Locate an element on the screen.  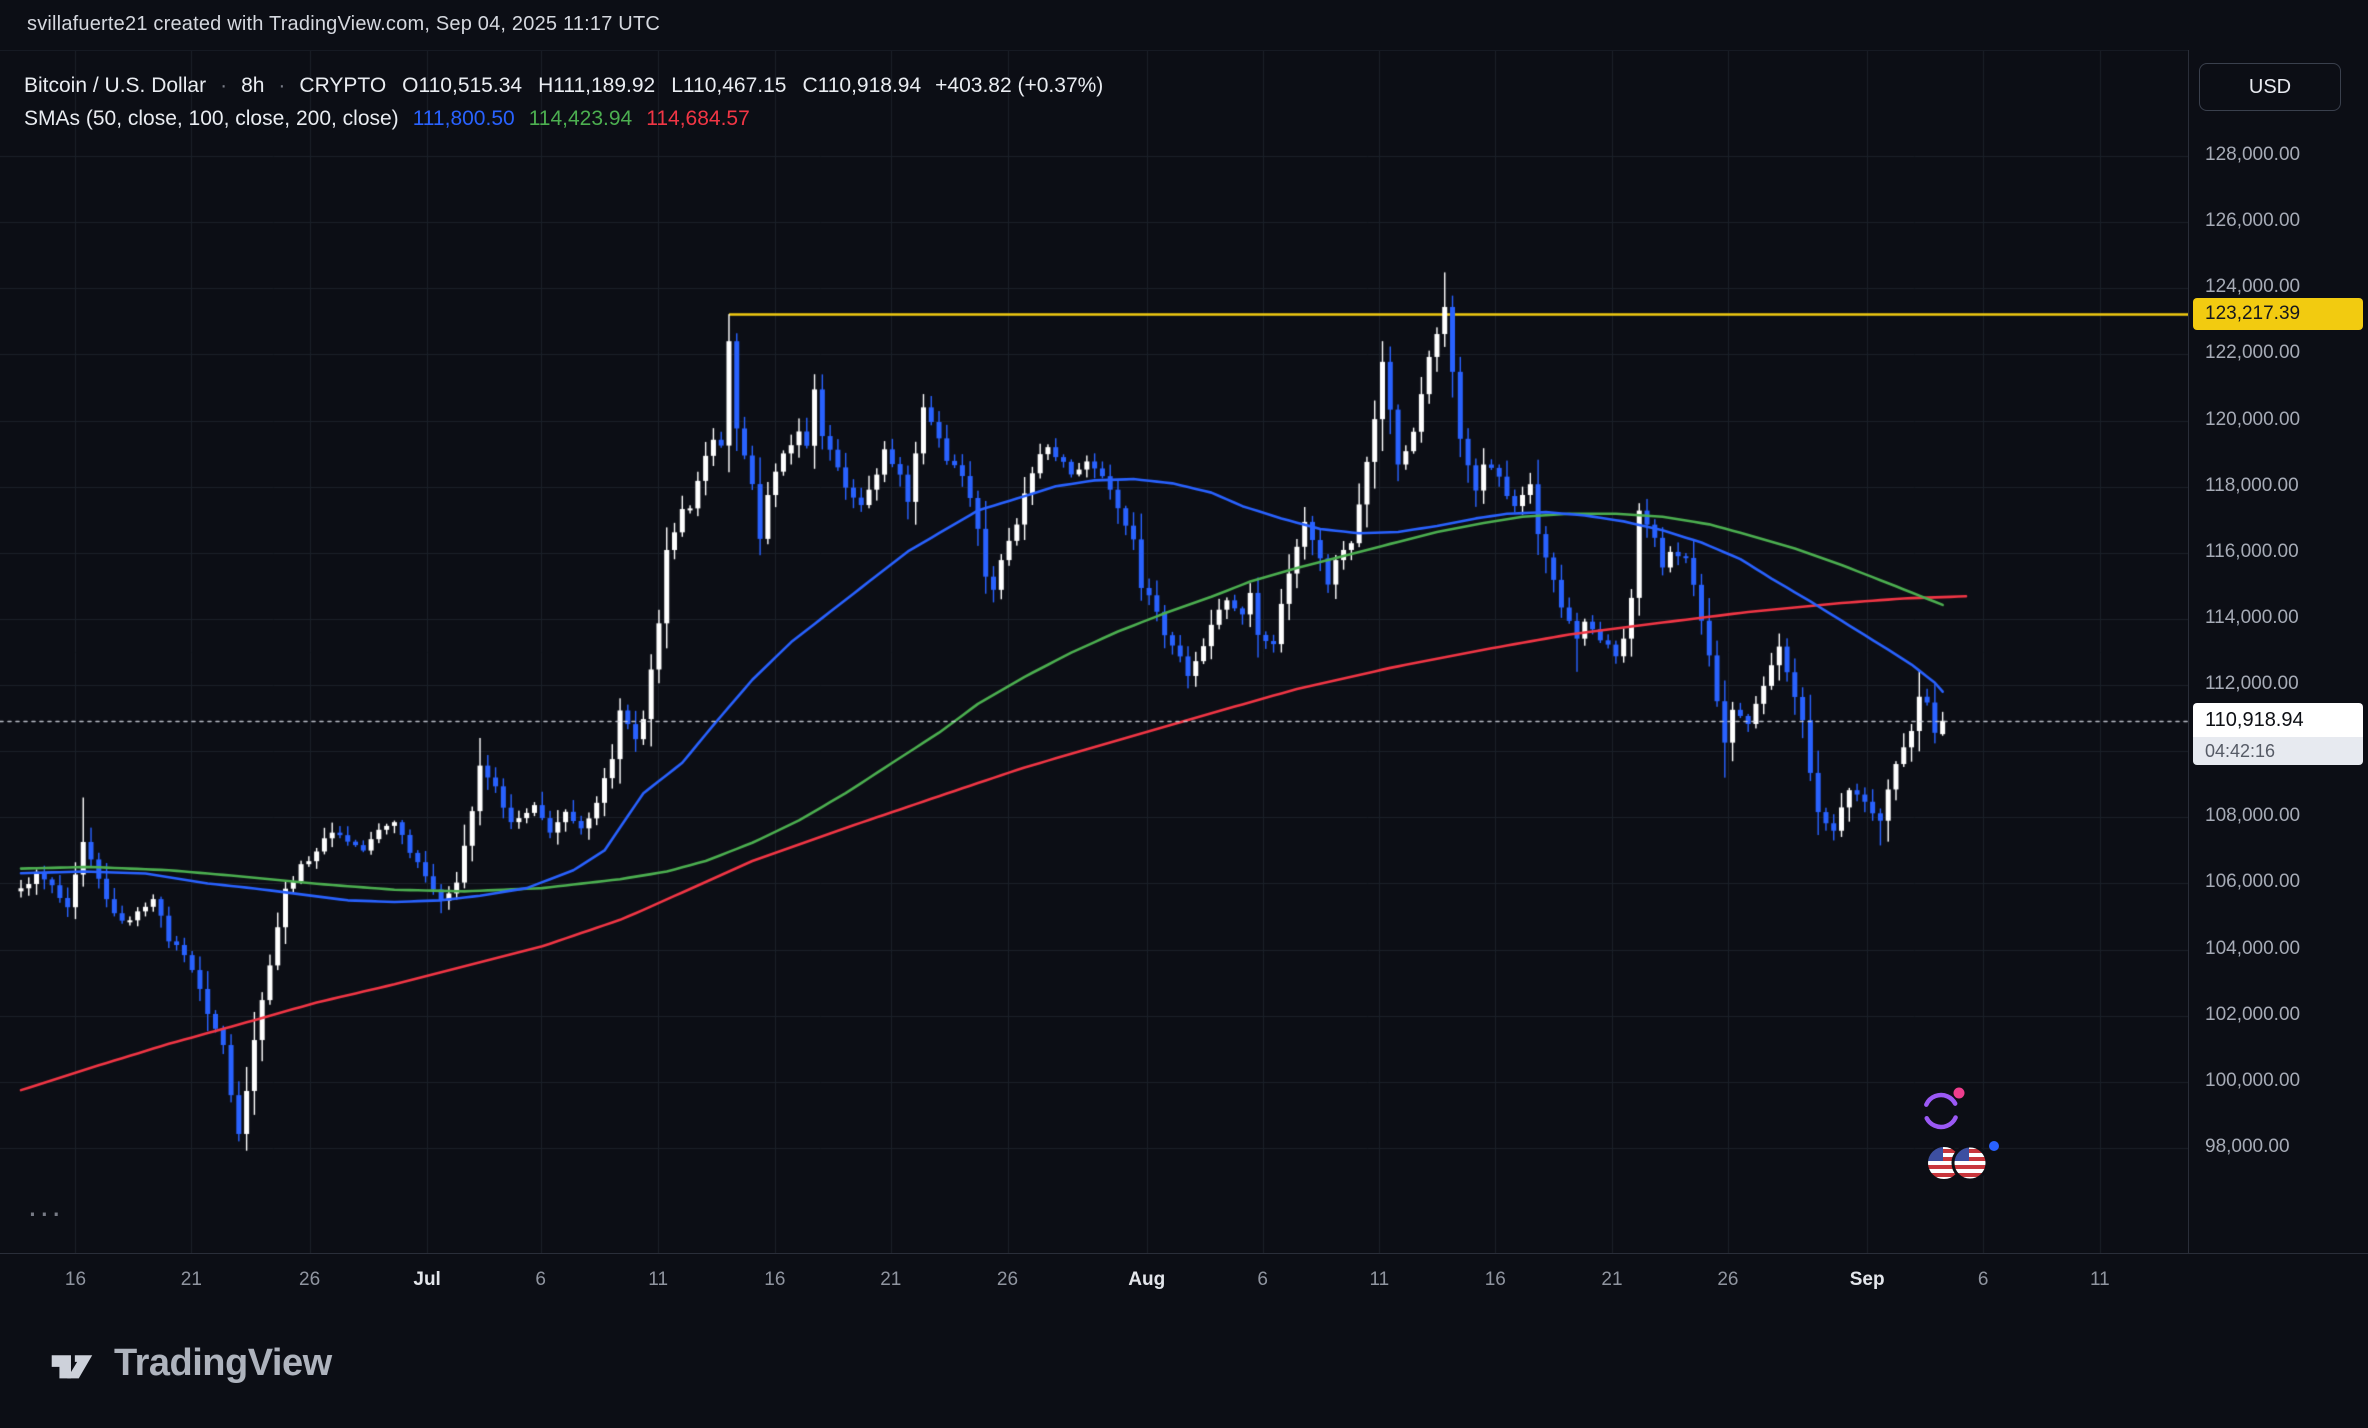
price-tick-label: 104,000.00 is located at coordinates (2253, 948).